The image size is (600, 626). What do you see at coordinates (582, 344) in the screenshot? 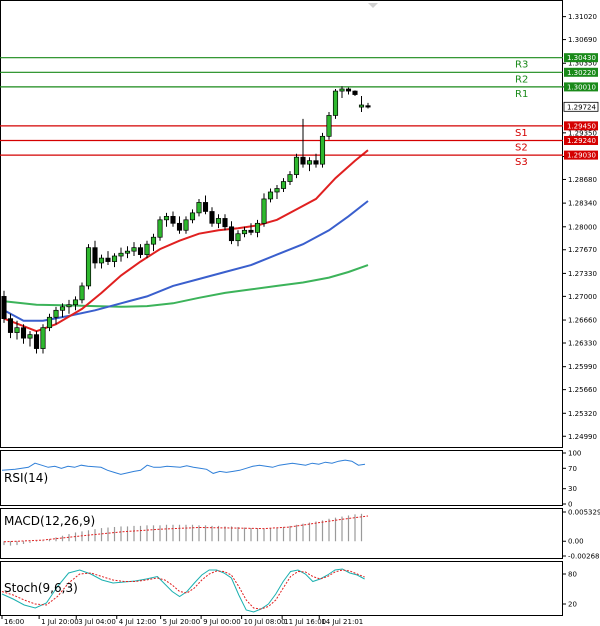
I see `price-tick-label: 1.26330` at bounding box center [582, 344].